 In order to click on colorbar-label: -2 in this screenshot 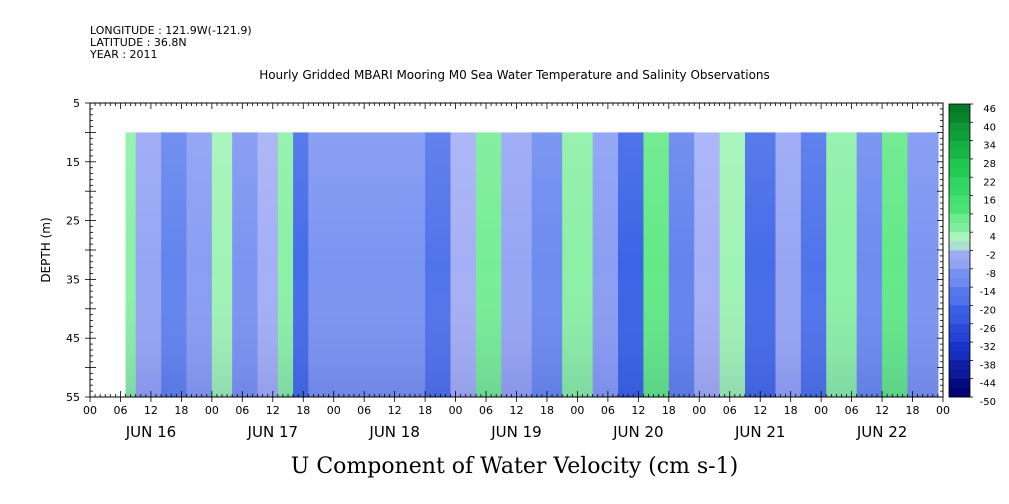, I will do `click(991, 256)`.